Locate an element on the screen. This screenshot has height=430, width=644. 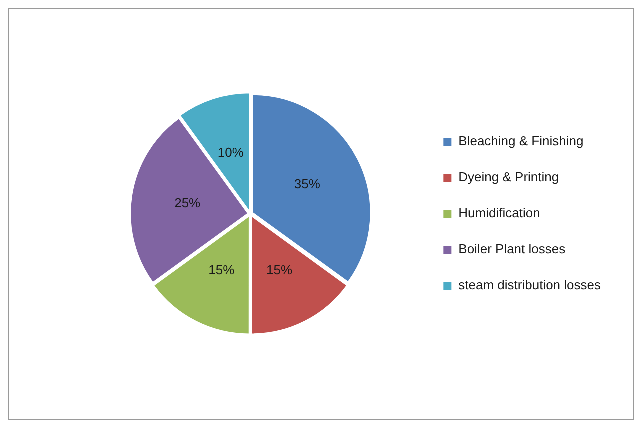
data-label: 35% is located at coordinates (307, 184).